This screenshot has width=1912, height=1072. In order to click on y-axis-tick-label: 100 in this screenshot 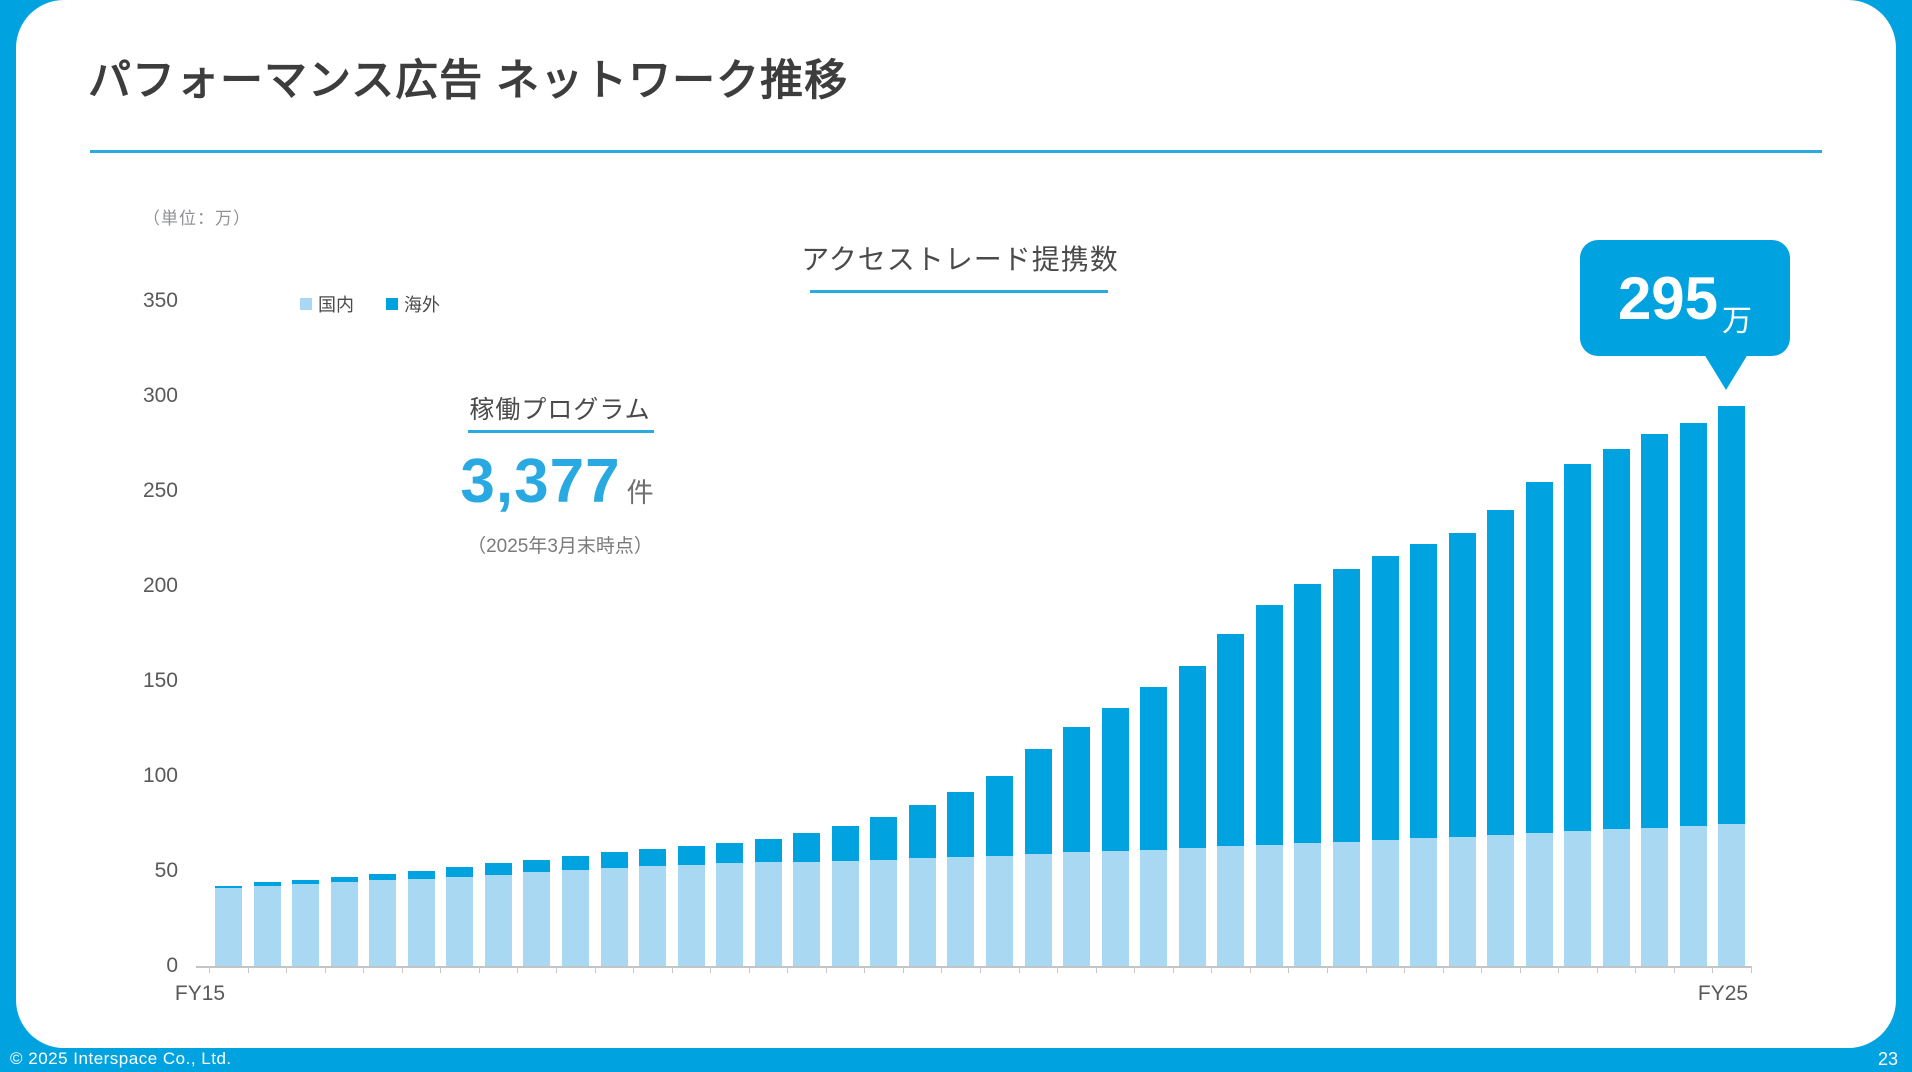, I will do `click(160, 775)`.